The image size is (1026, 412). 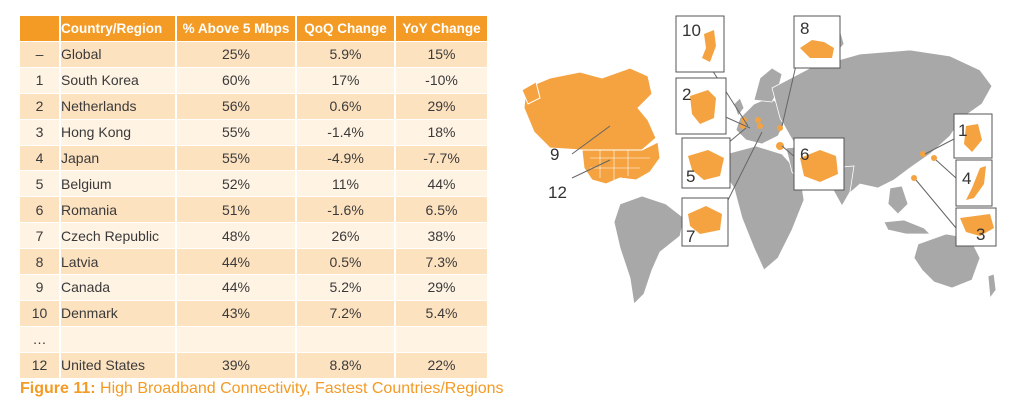 What do you see at coordinates (758, 120) in the screenshot?
I see `marker-denmark` at bounding box center [758, 120].